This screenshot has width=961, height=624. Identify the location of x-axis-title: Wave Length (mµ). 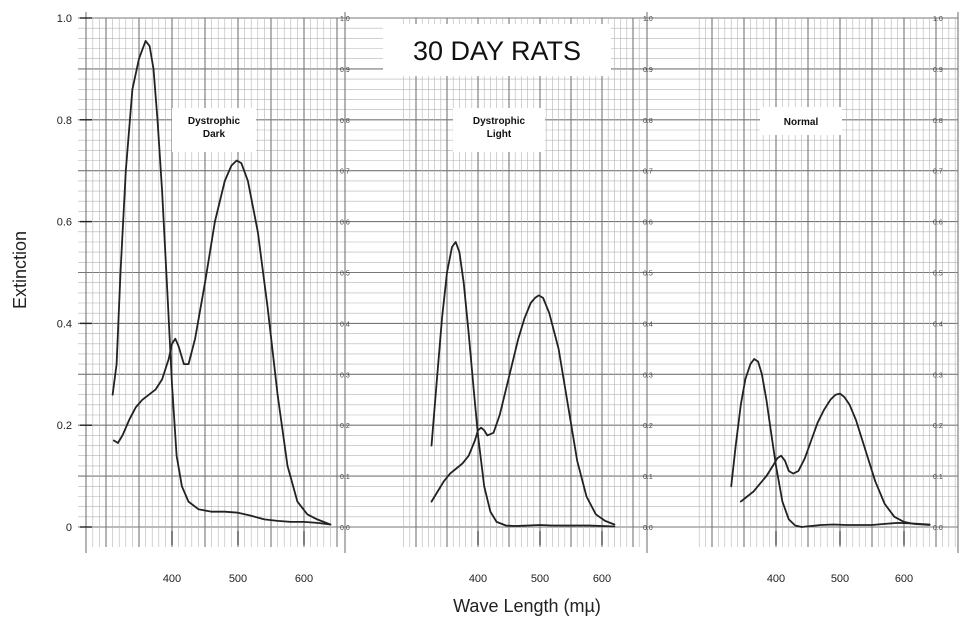
(527, 606).